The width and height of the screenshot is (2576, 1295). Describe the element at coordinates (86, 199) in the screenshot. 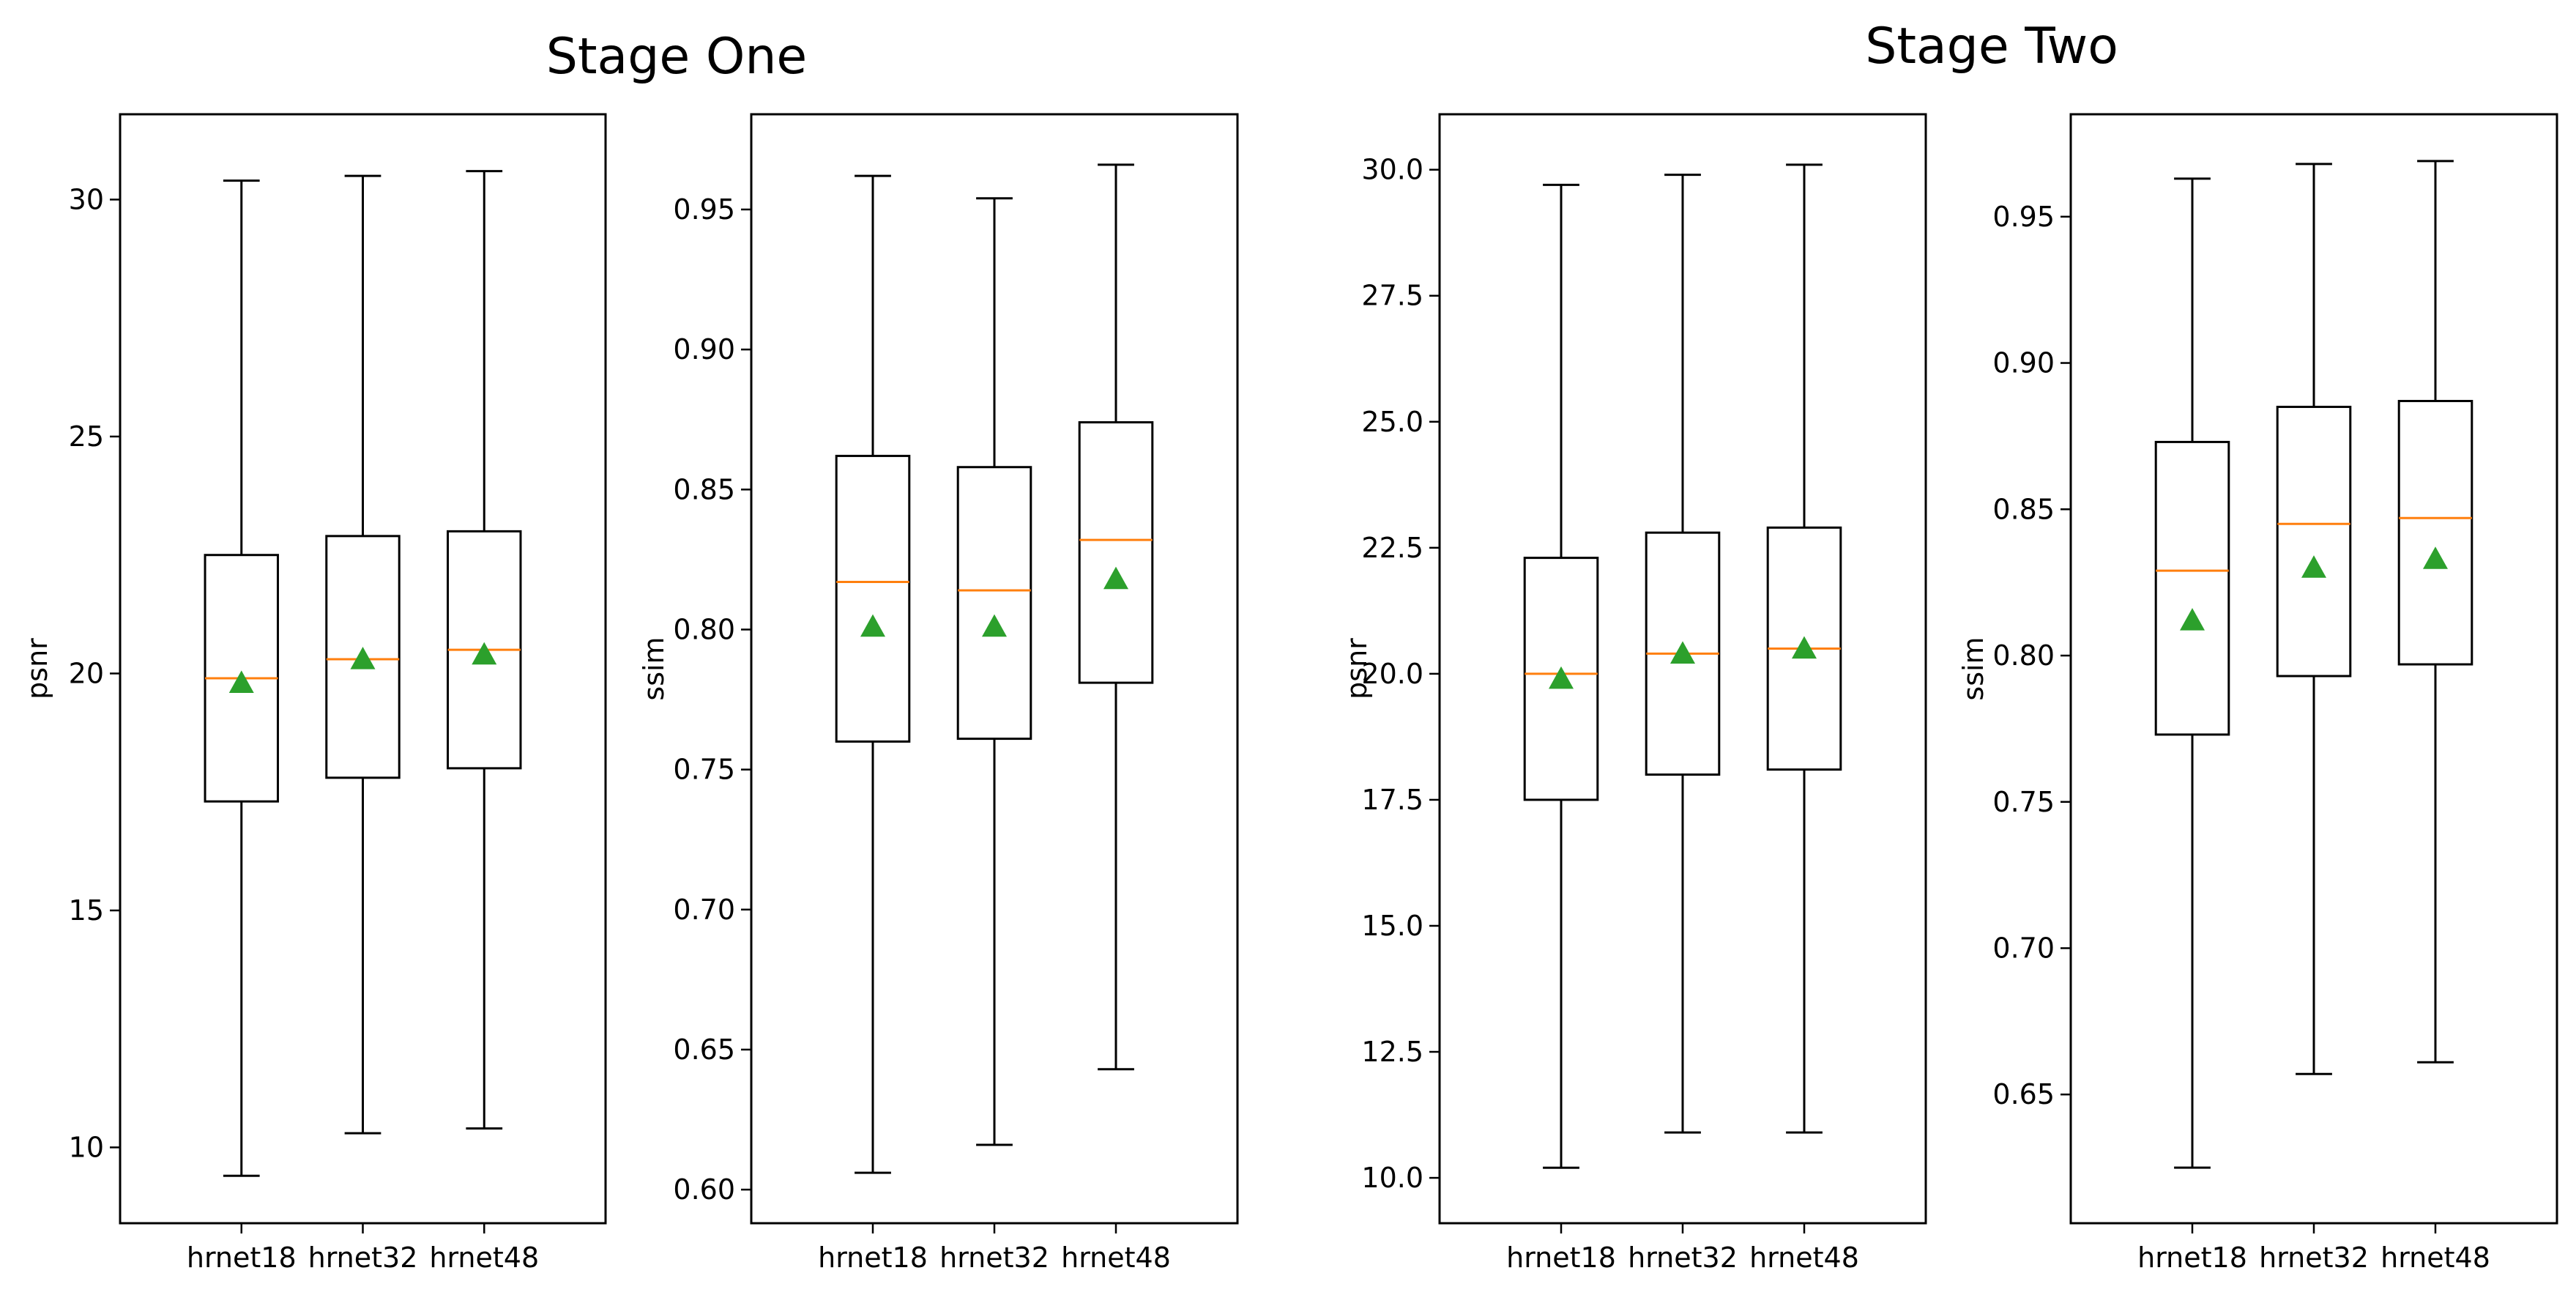

I see `y-tick-label: 30` at that location.